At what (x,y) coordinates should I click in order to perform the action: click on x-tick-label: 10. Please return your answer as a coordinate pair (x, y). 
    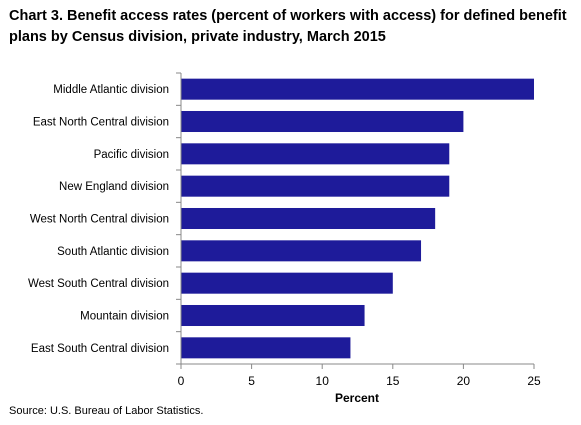
    Looking at the image, I should click on (323, 381).